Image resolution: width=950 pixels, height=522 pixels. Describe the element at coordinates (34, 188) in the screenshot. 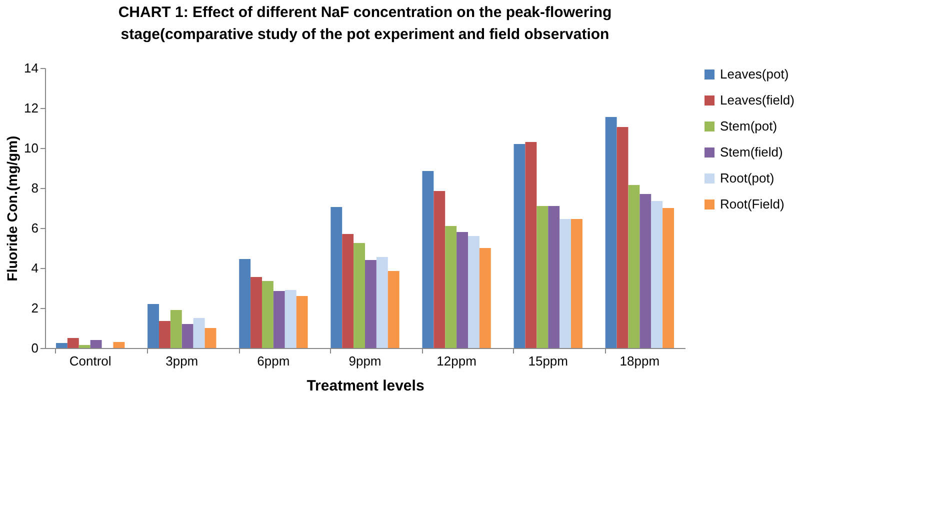

I see `y-tick-label: 8` at that location.